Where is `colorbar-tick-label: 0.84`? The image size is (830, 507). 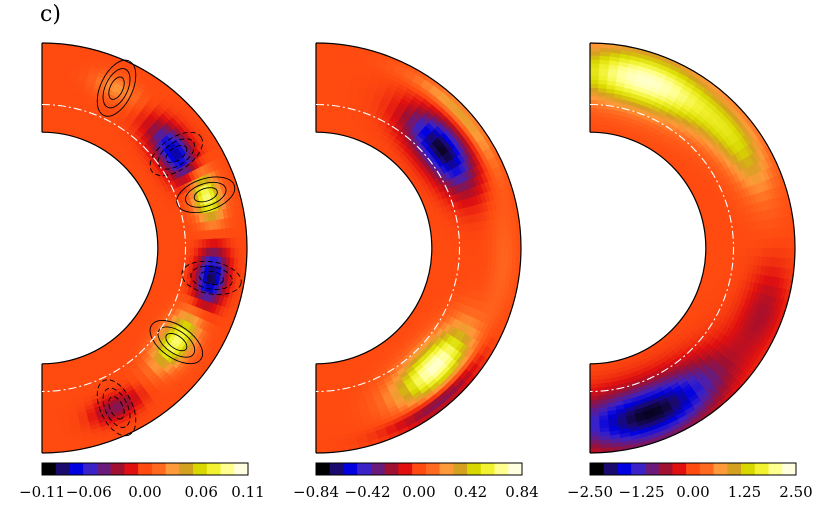 colorbar-tick-label: 0.84 is located at coordinates (521, 492).